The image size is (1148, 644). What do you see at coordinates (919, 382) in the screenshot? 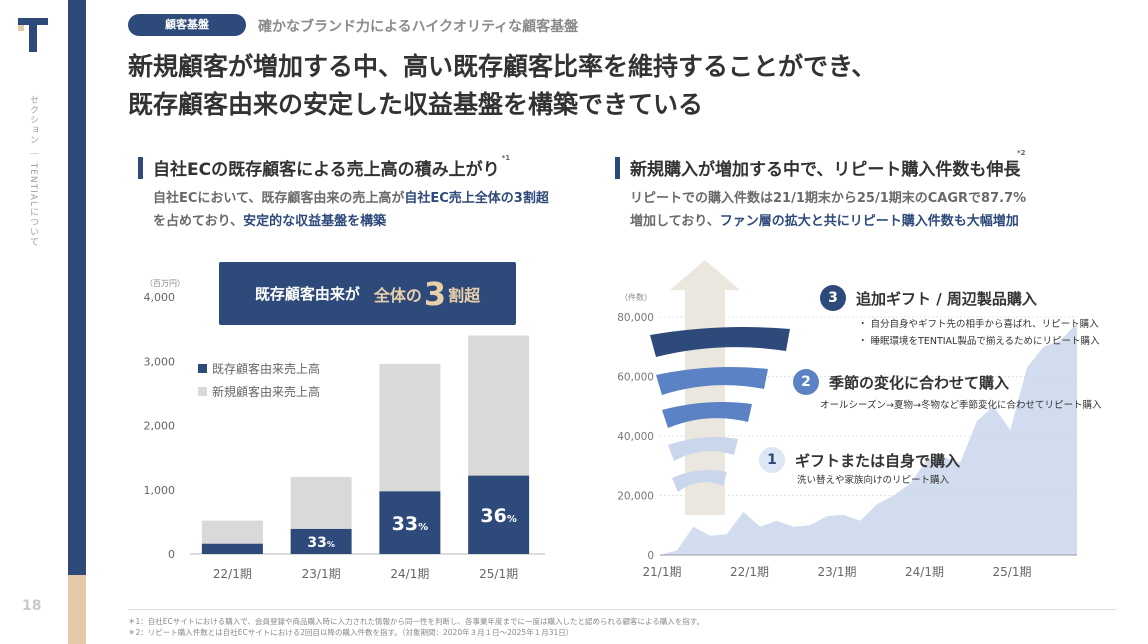
I see `step-2-title: 季節の変化に合わせて購入` at bounding box center [919, 382].